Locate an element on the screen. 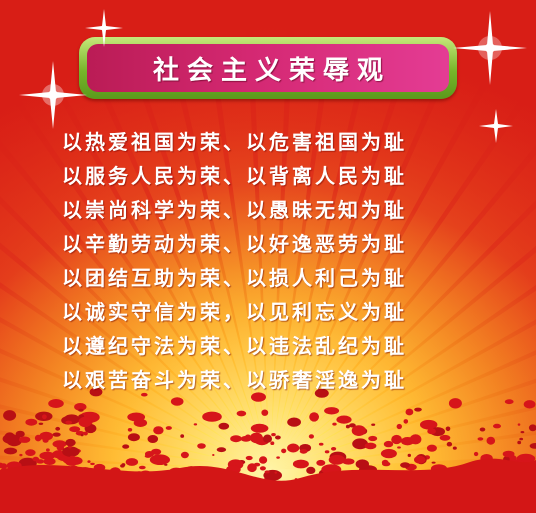  list-item: 以热爱祖国为荣、以危害祖国为耻 is located at coordinates (234, 142).